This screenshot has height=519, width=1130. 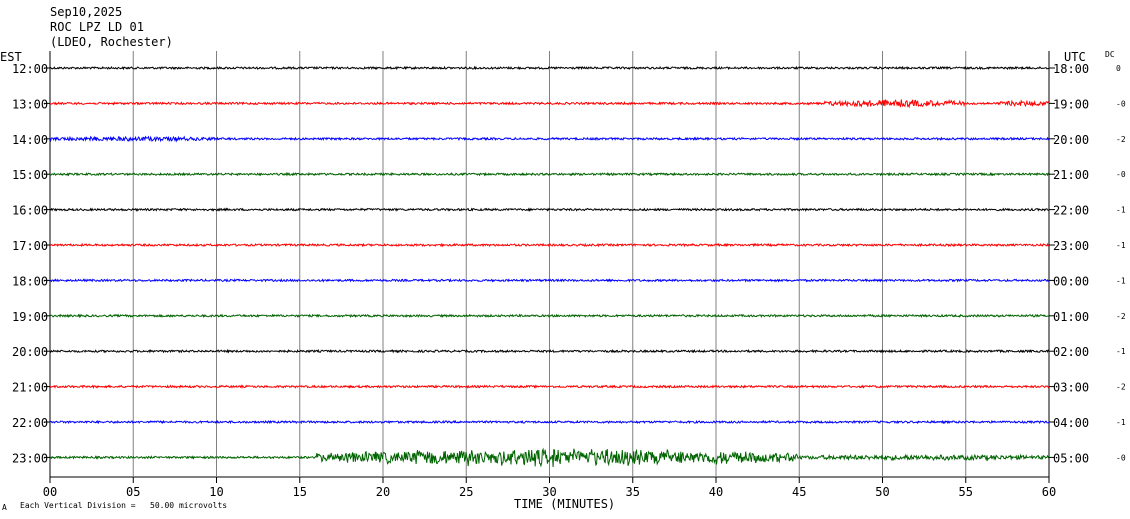 I want to click on trace-1900, so click(x=549, y=316).